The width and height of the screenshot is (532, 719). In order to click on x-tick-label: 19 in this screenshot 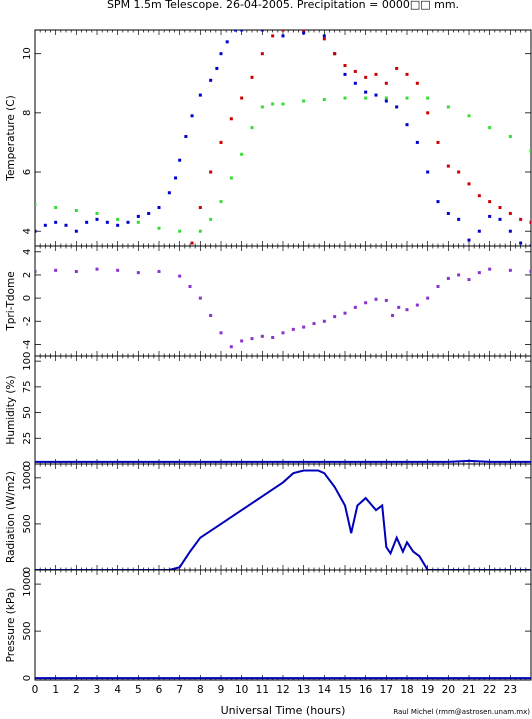, I will do `click(427, 690)`.